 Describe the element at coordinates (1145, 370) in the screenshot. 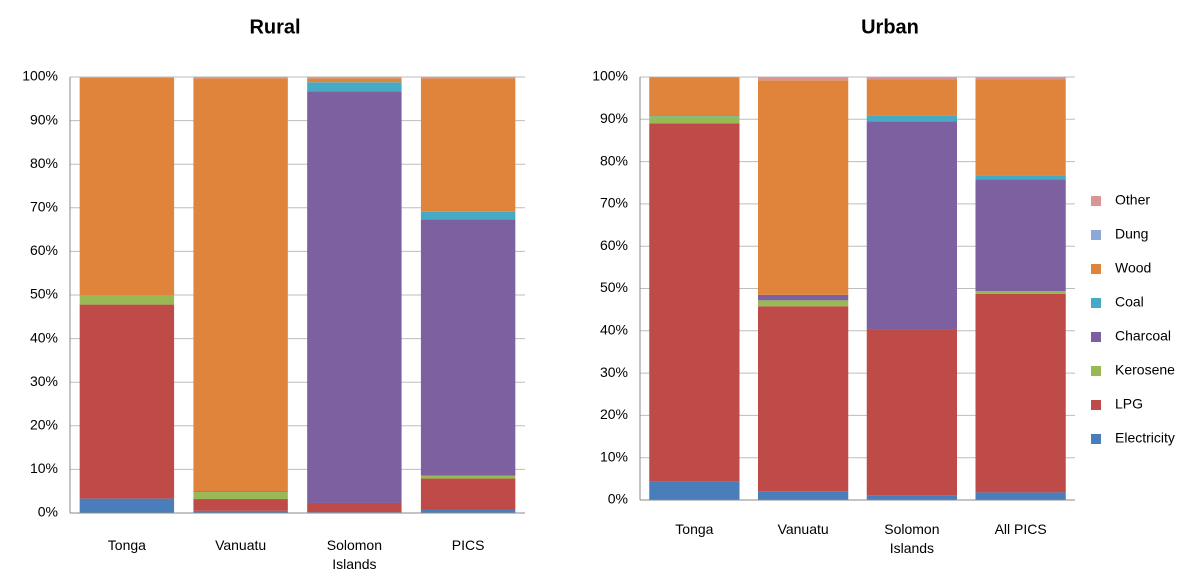

I see `legend-label: Kerosene` at that location.